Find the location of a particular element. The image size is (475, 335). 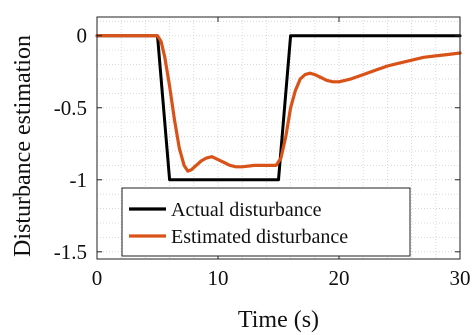

x-axis-label: Time (s) is located at coordinates (278, 320).